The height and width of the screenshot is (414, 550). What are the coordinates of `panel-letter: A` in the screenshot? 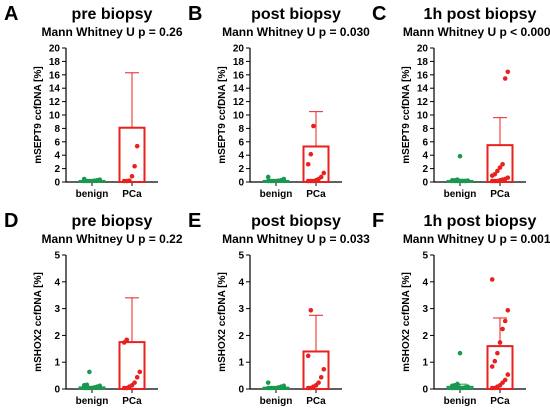 It's located at (11, 14).